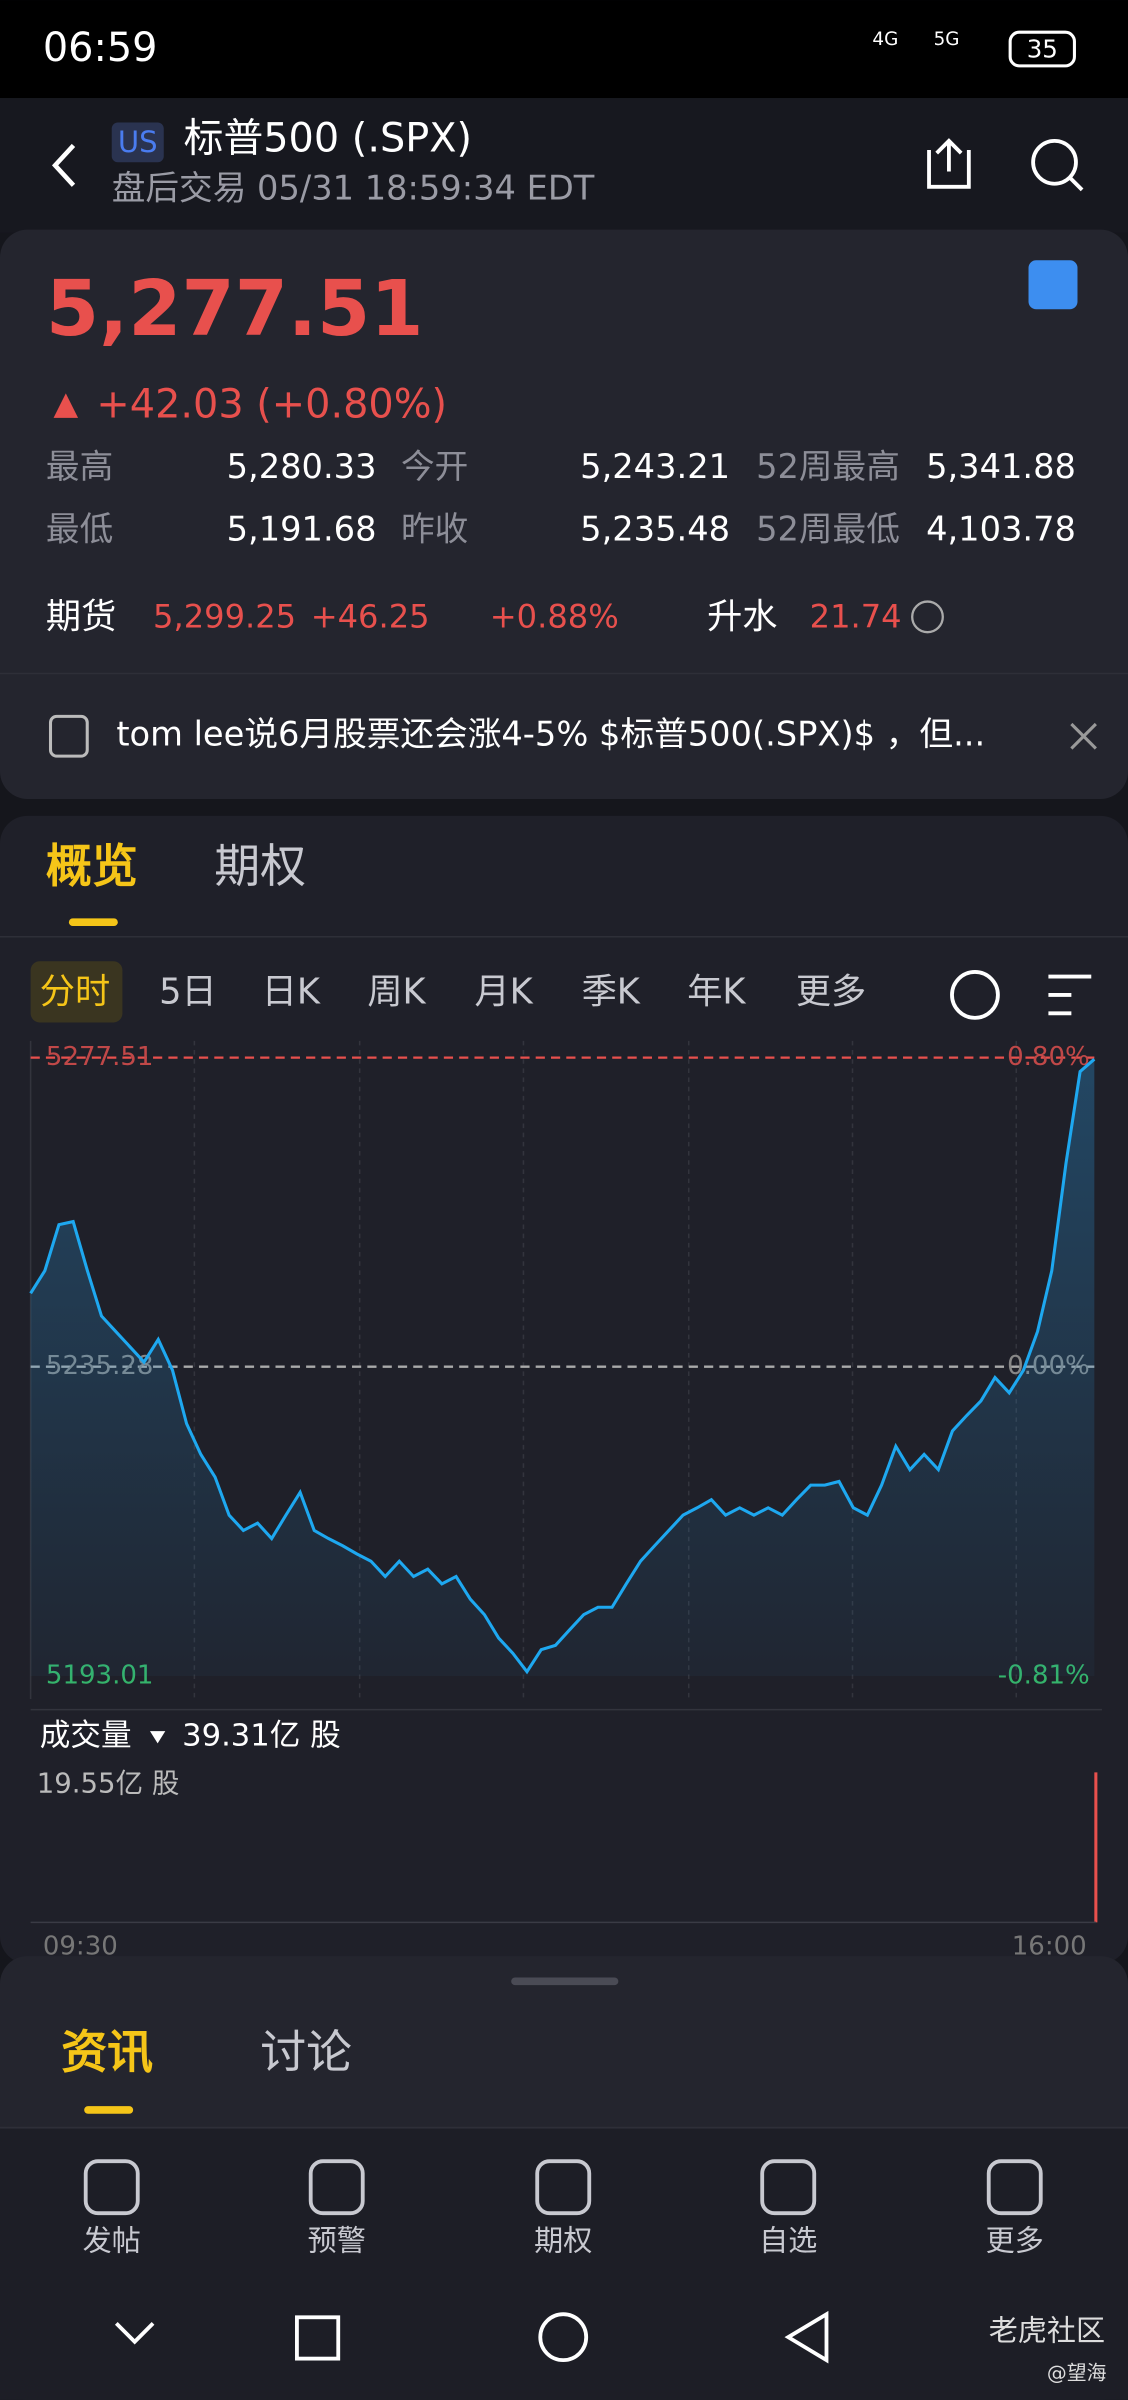  Describe the element at coordinates (564, 165) in the screenshot. I see `header-bg` at that location.